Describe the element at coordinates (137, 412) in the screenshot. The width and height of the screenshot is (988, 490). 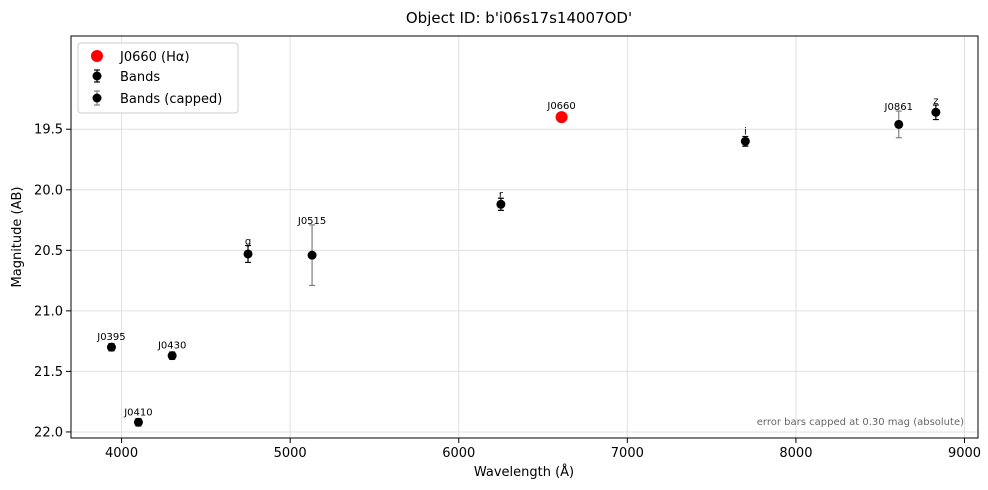
I see `point-label-j0410: J0410` at that location.